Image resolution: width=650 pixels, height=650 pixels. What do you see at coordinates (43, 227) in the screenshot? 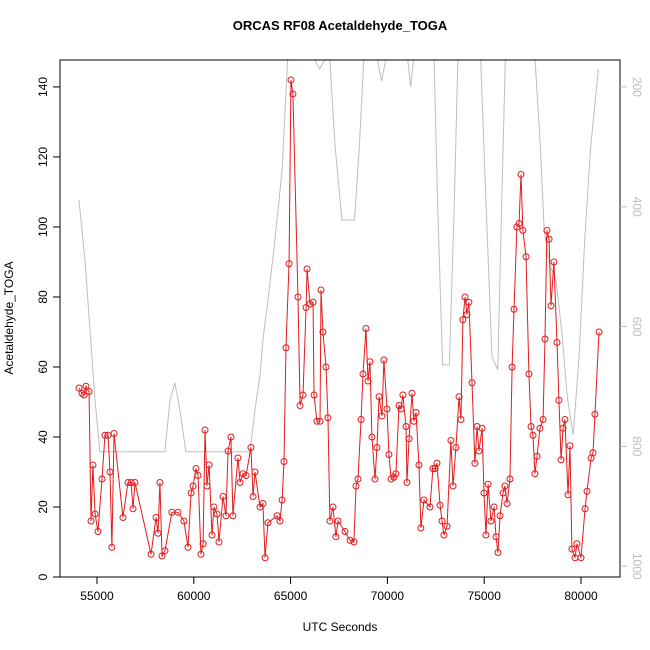
I see `y-tick-label: 100` at bounding box center [43, 227].